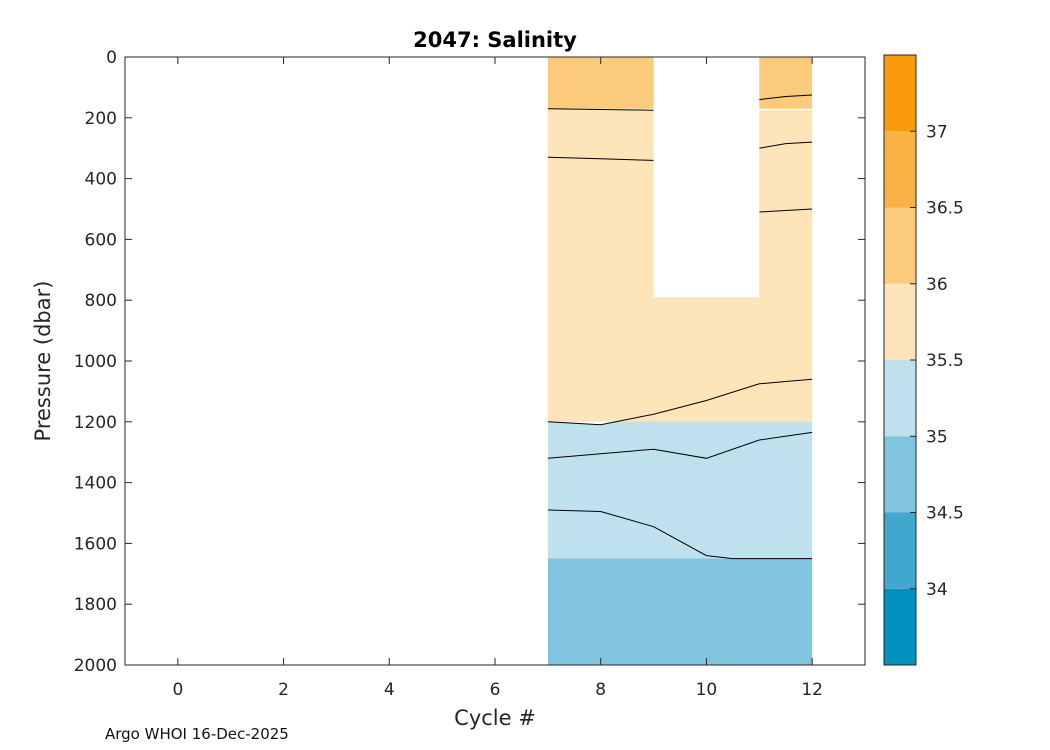 Image resolution: width=1050 pixels, height=750 pixels. What do you see at coordinates (937, 132) in the screenshot?
I see `colorbar-tick-label: 37` at bounding box center [937, 132].